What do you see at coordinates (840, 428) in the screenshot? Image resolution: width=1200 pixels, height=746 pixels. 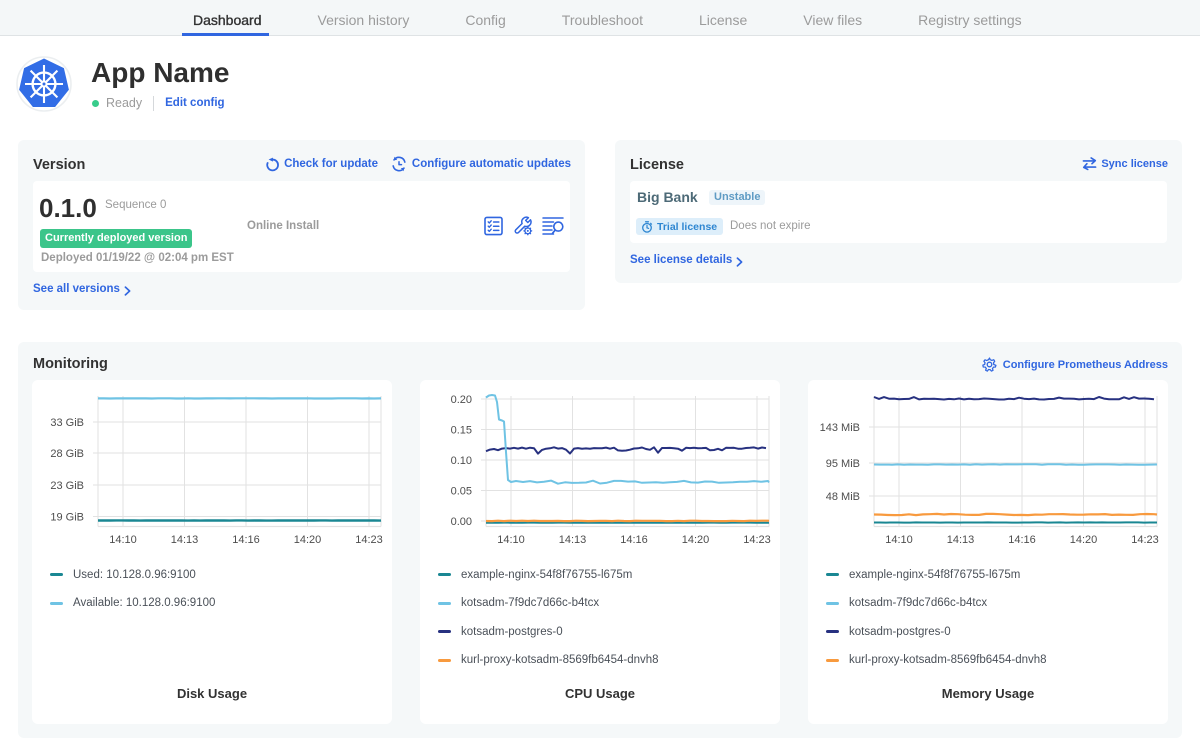 I see `svg-text: 143 MiB` at bounding box center [840, 428].